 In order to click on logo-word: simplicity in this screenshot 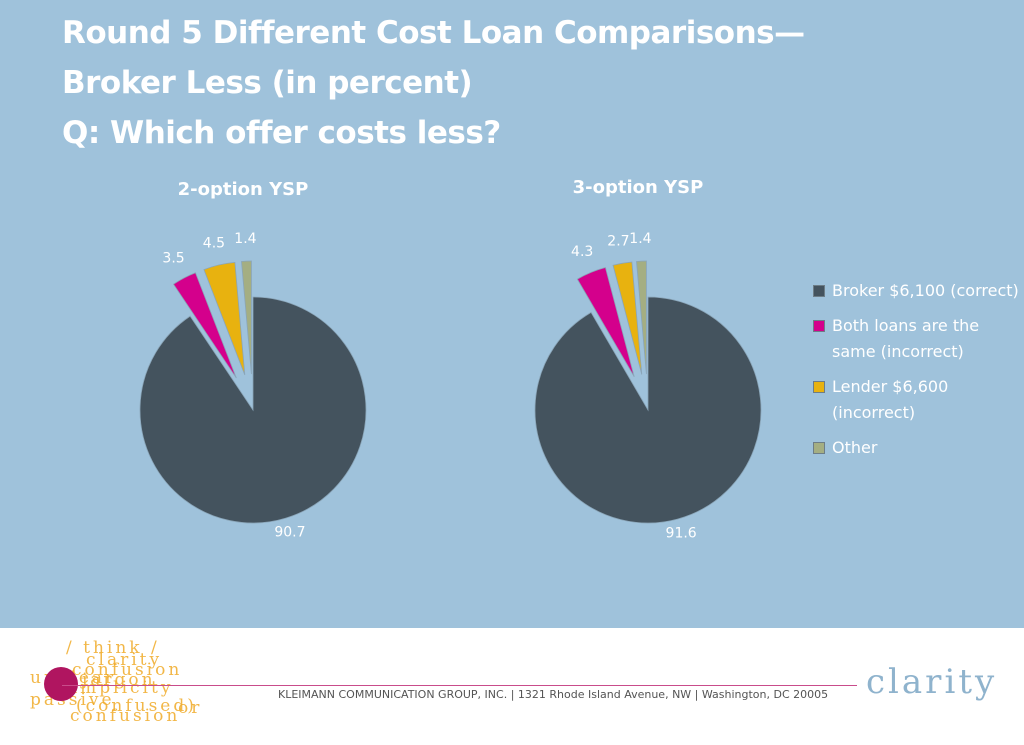, I will do `click(117, 688)`.